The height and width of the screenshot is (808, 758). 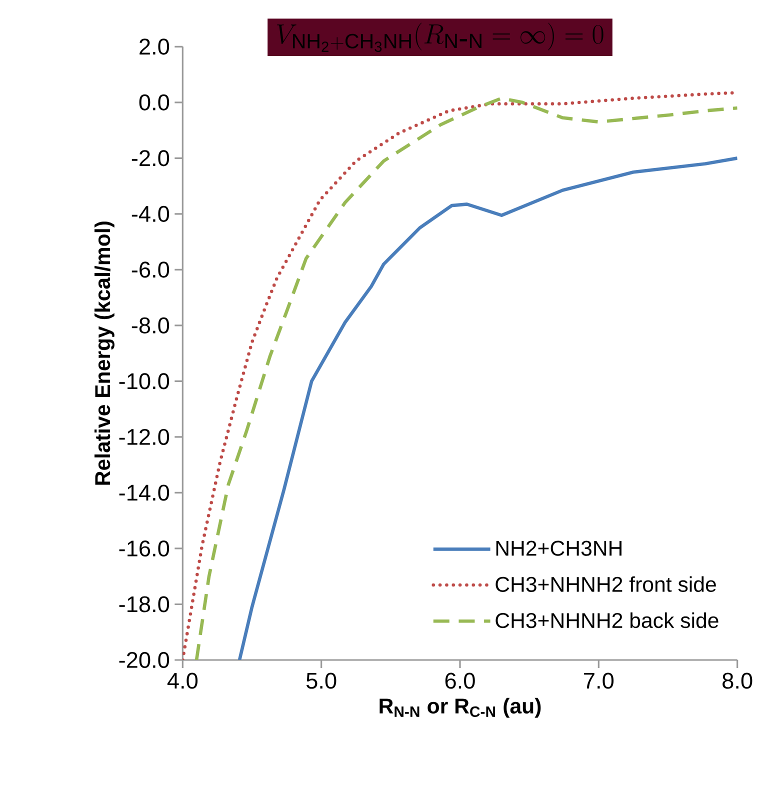 What do you see at coordinates (151, 214) in the screenshot?
I see `y-tick-label: -4.0` at bounding box center [151, 214].